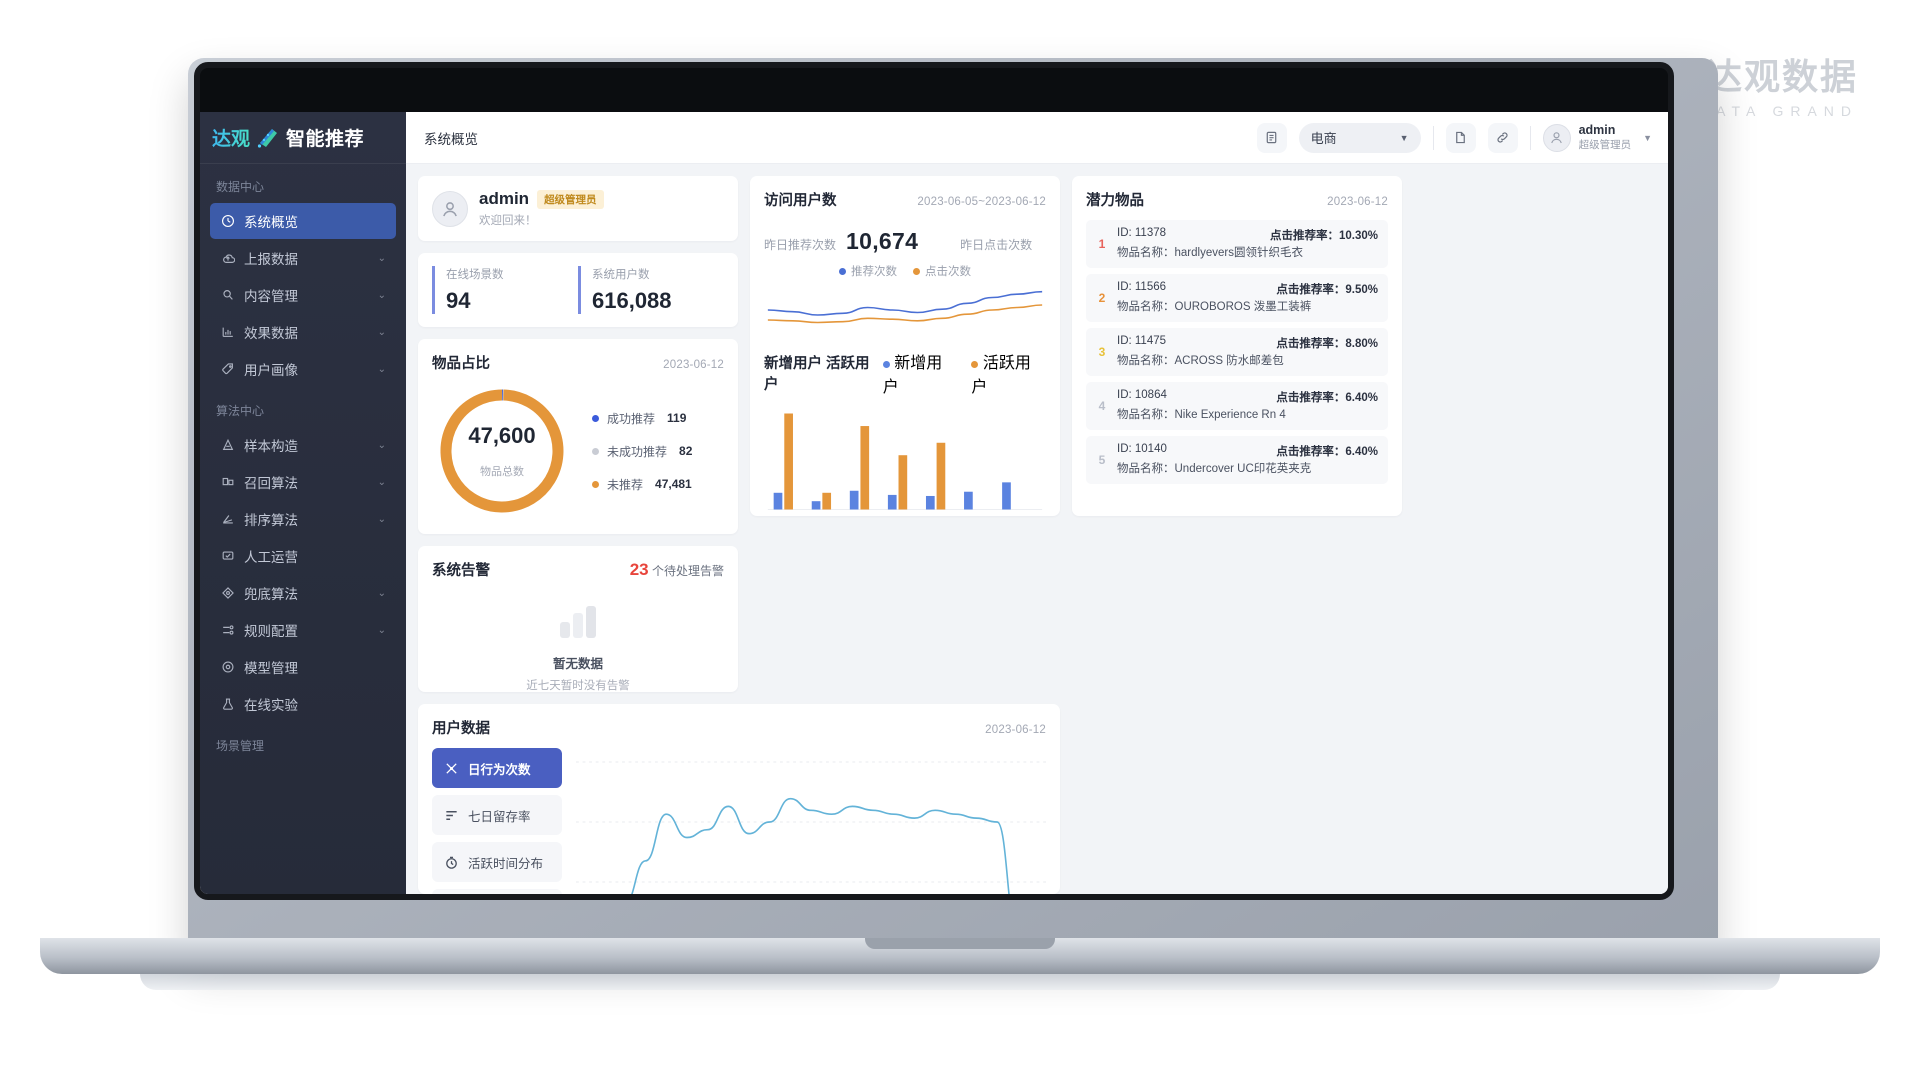  Describe the element at coordinates (578, 686) in the screenshot. I see `alert-empty-sub: 近七天暂时没有告警` at that location.